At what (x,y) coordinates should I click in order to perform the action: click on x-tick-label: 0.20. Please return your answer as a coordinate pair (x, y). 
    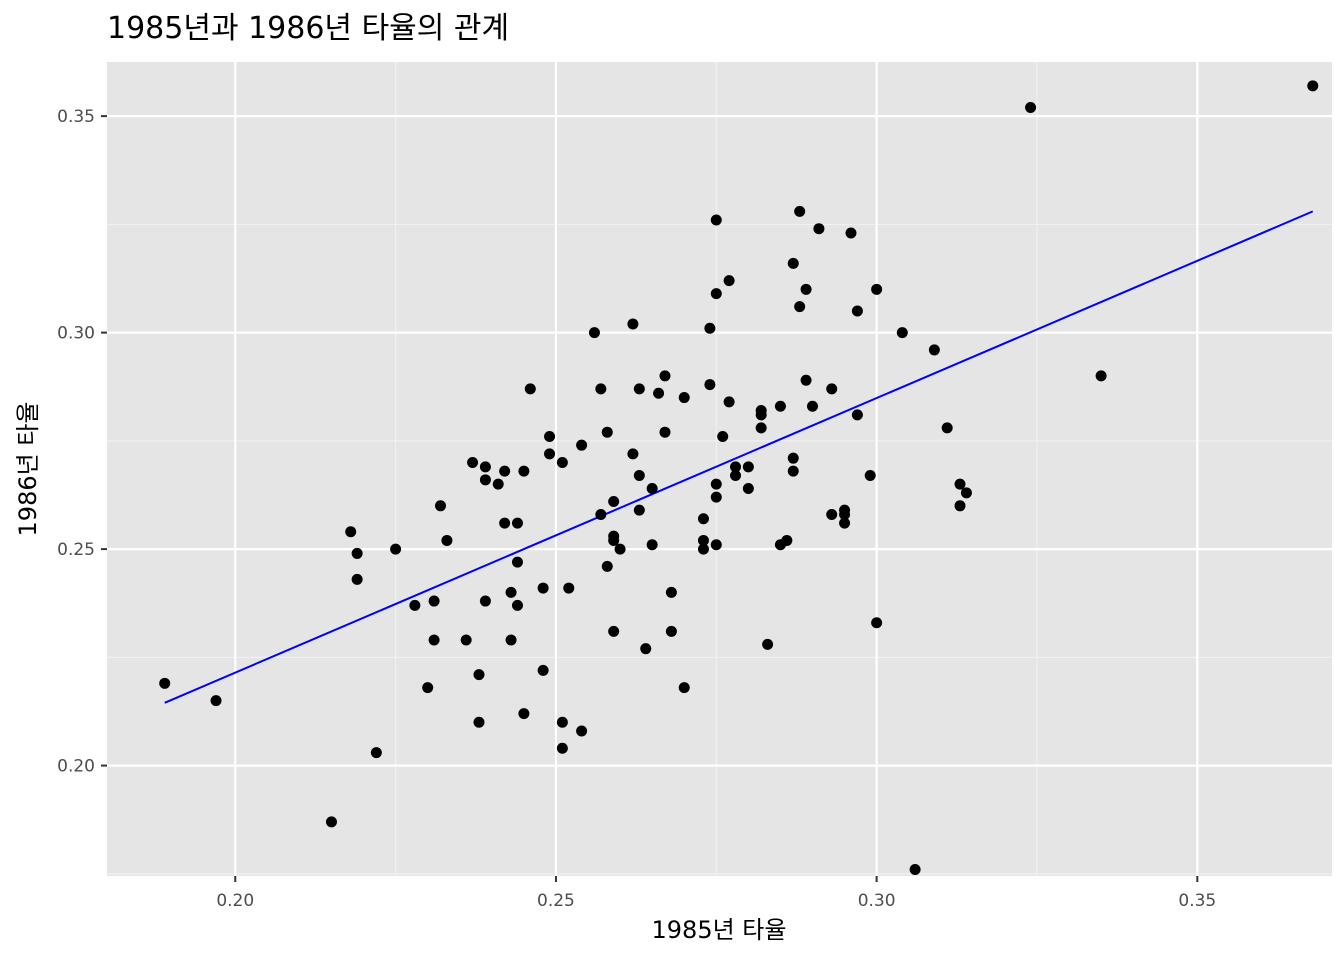
    Looking at the image, I should click on (235, 901).